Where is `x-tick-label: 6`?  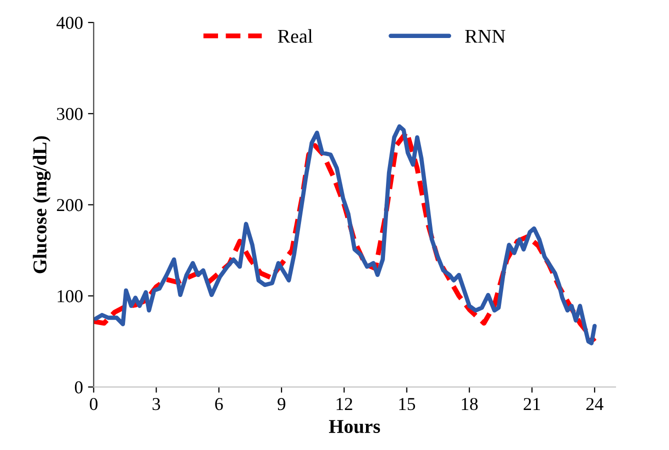 x-tick-label: 6 is located at coordinates (219, 404).